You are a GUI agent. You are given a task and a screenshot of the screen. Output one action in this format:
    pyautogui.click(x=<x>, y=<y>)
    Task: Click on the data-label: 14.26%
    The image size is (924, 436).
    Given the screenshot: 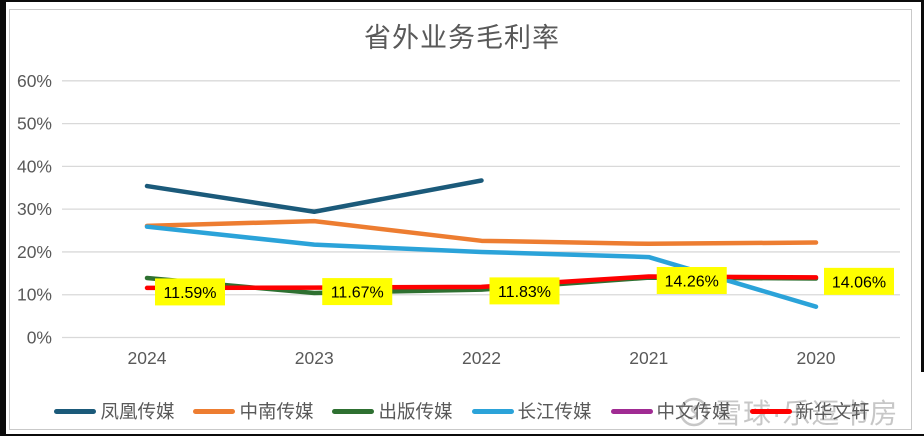 What is the action you would take?
    pyautogui.click(x=692, y=281)
    